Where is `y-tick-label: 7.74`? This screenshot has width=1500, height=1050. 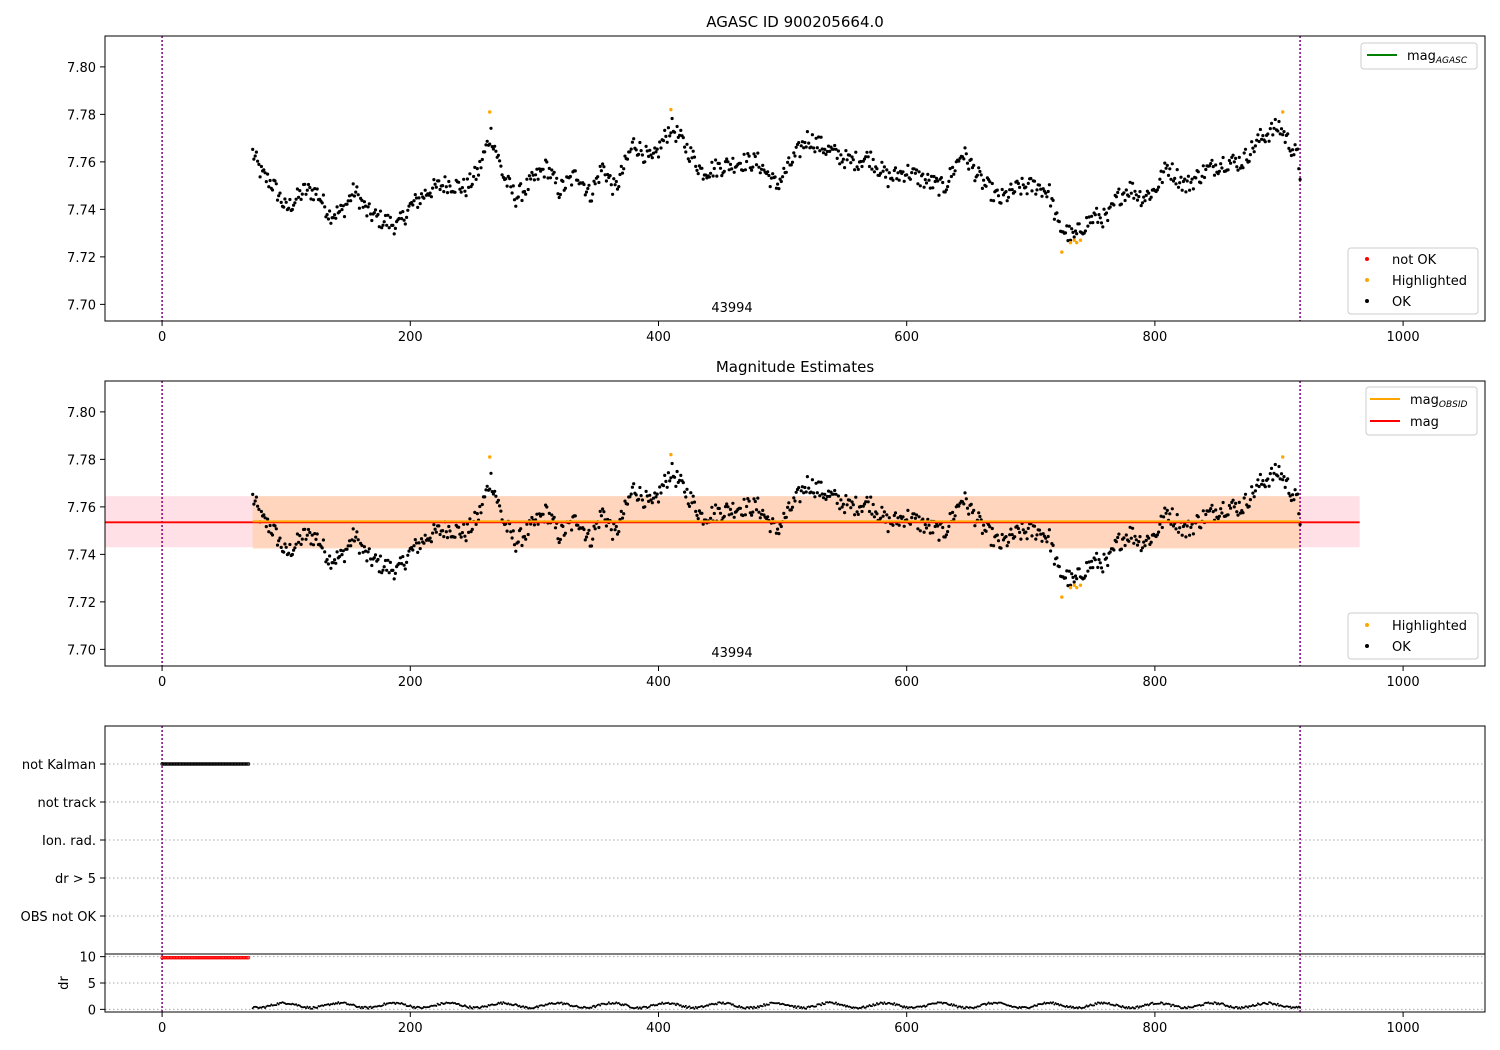 y-tick-label: 7.74 is located at coordinates (81, 555).